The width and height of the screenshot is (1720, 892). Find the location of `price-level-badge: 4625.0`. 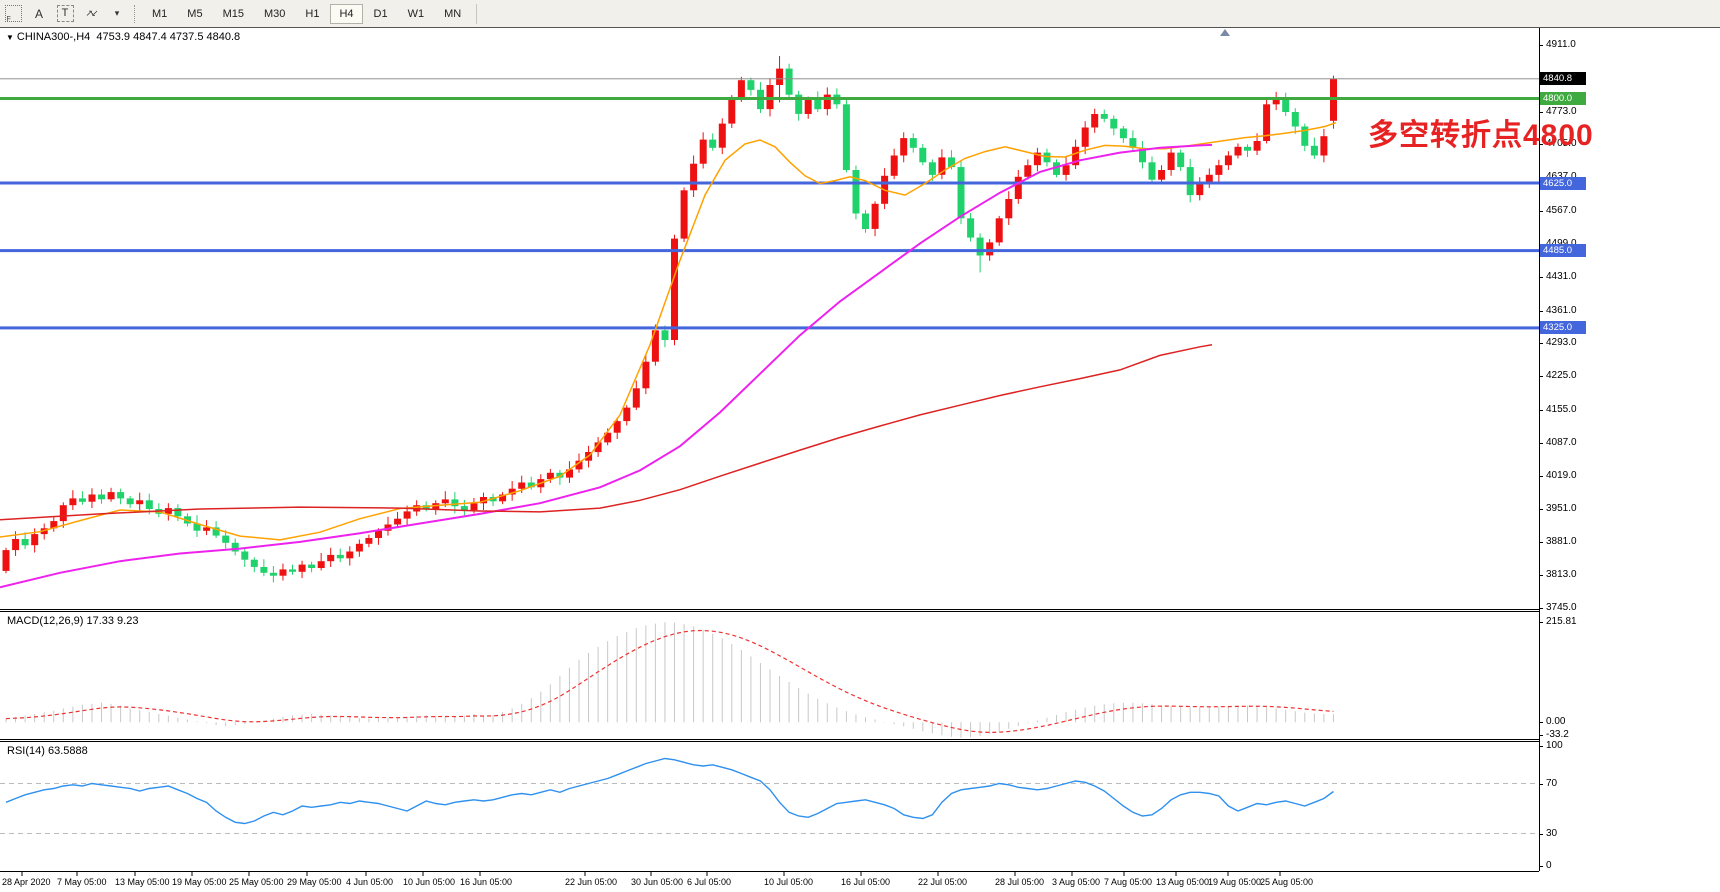

price-level-badge: 4625.0 is located at coordinates (1563, 183).